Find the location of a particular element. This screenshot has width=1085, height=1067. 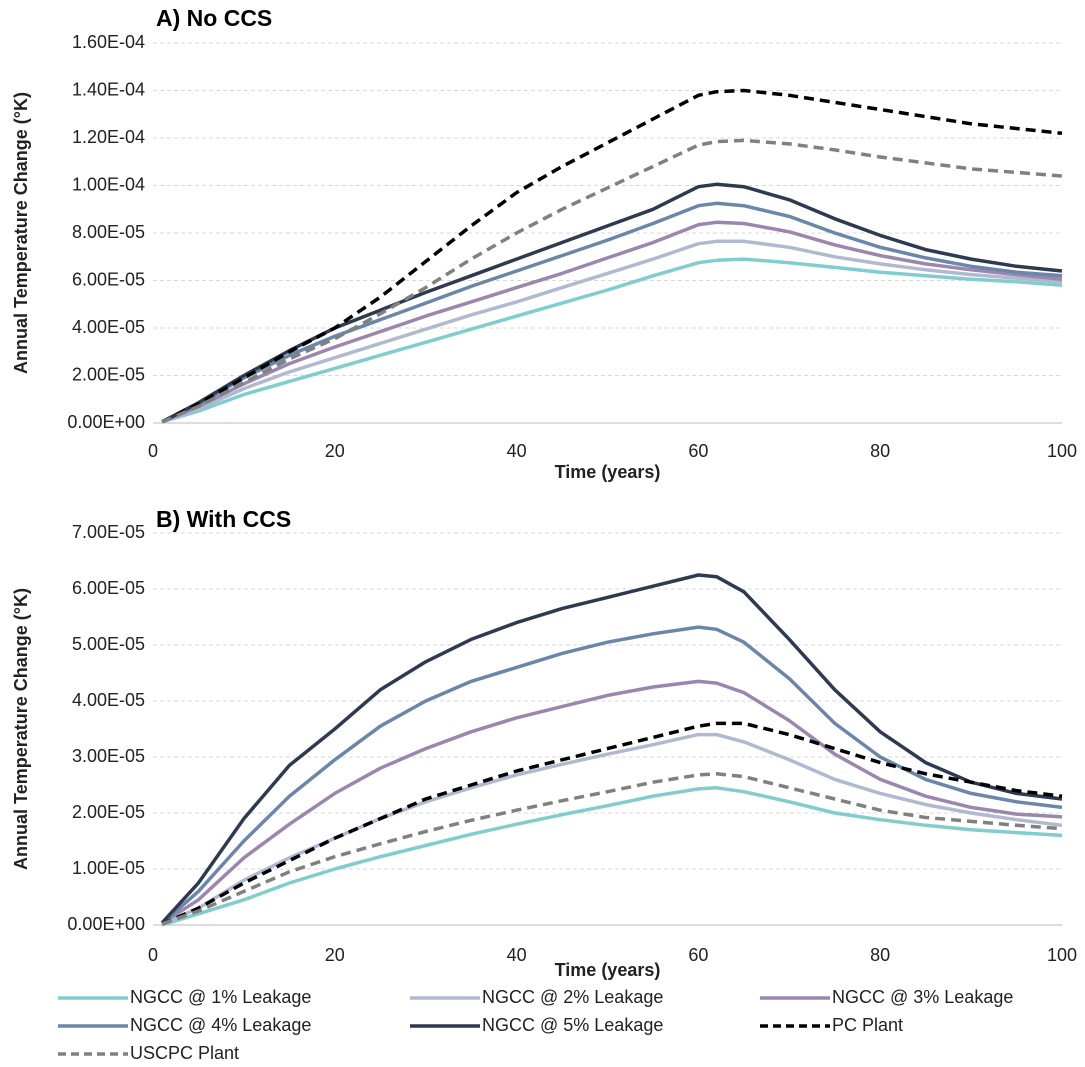

legend-label: PC Plant is located at coordinates (867, 1025).